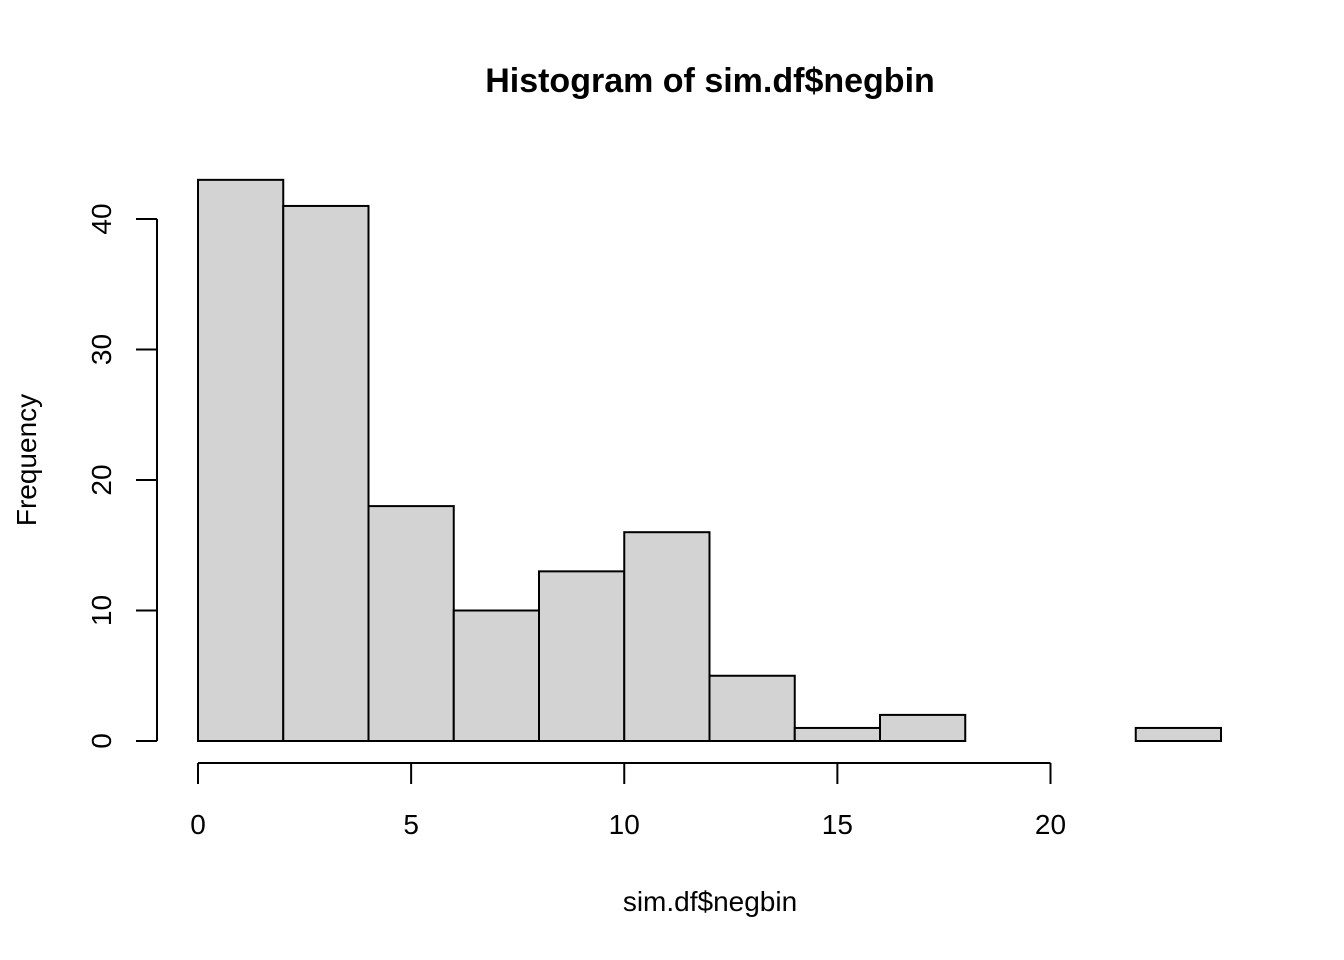 Image resolution: width=1344 pixels, height=960 pixels. Describe the element at coordinates (710, 81) in the screenshot. I see `chart-title: Histogram of sim.df$negbin` at that location.